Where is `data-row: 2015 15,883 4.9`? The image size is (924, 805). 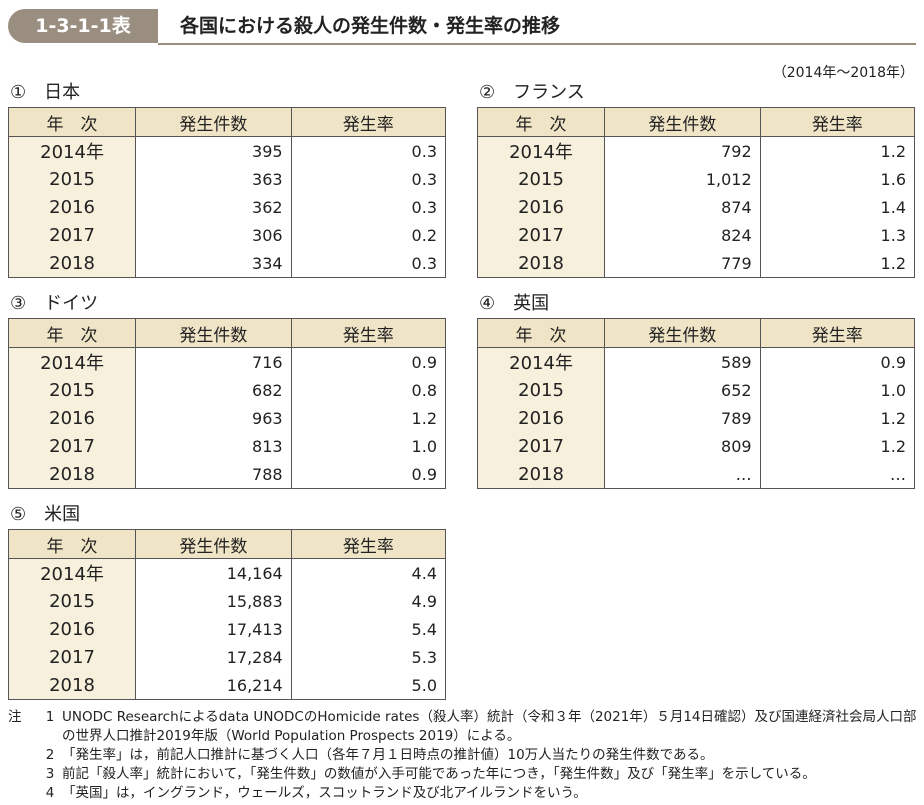
data-row: 2015 15,883 4.9 is located at coordinates (227, 601).